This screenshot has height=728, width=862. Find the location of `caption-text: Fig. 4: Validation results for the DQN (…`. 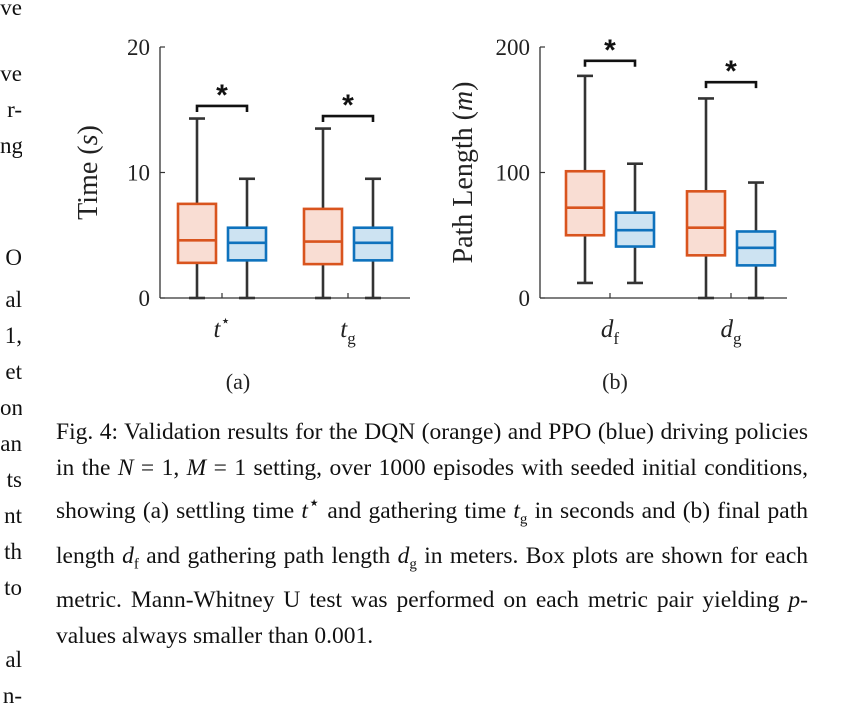

caption-text: Fig. 4: Validation results for the DQN (… is located at coordinates (432, 450).